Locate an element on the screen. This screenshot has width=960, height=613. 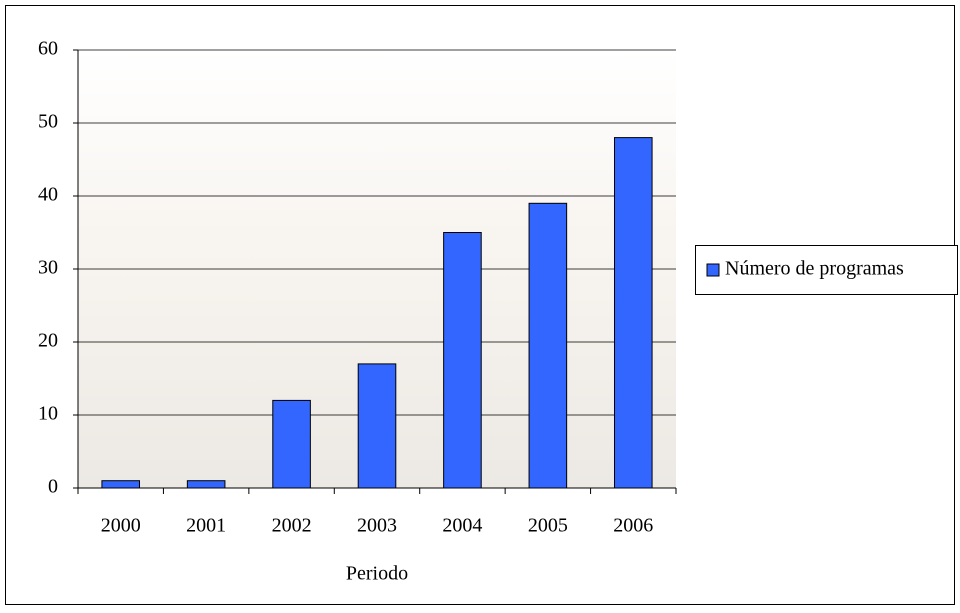
legend-frame is located at coordinates (826, 270).